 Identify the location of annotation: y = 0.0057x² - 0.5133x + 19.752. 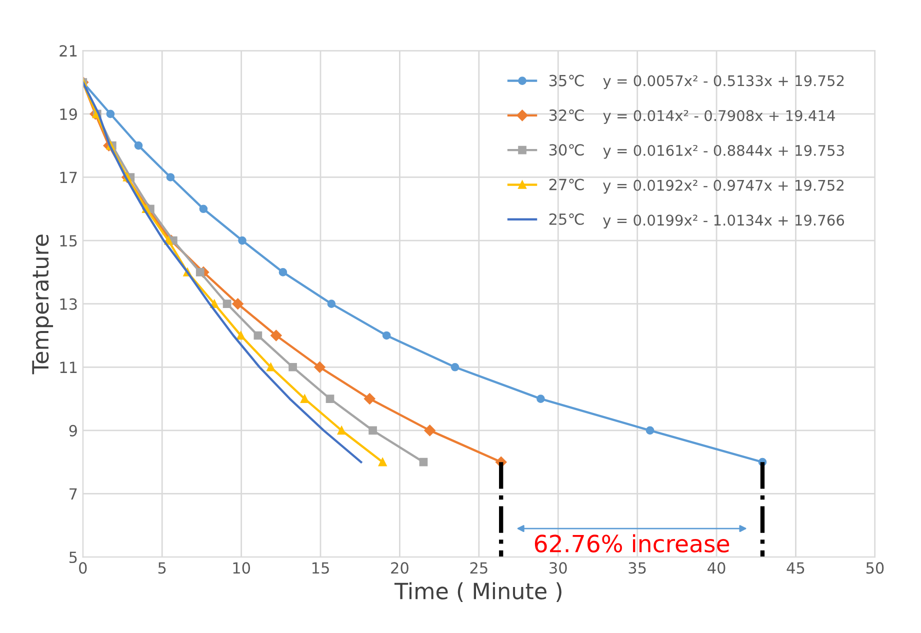
(723, 82).